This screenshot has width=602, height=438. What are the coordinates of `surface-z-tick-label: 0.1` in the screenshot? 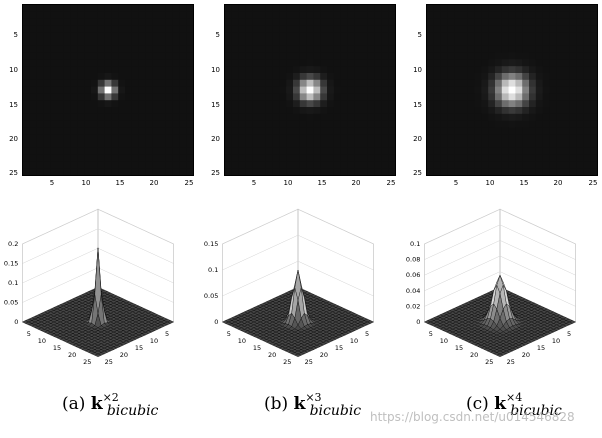 It's located at (13, 283).